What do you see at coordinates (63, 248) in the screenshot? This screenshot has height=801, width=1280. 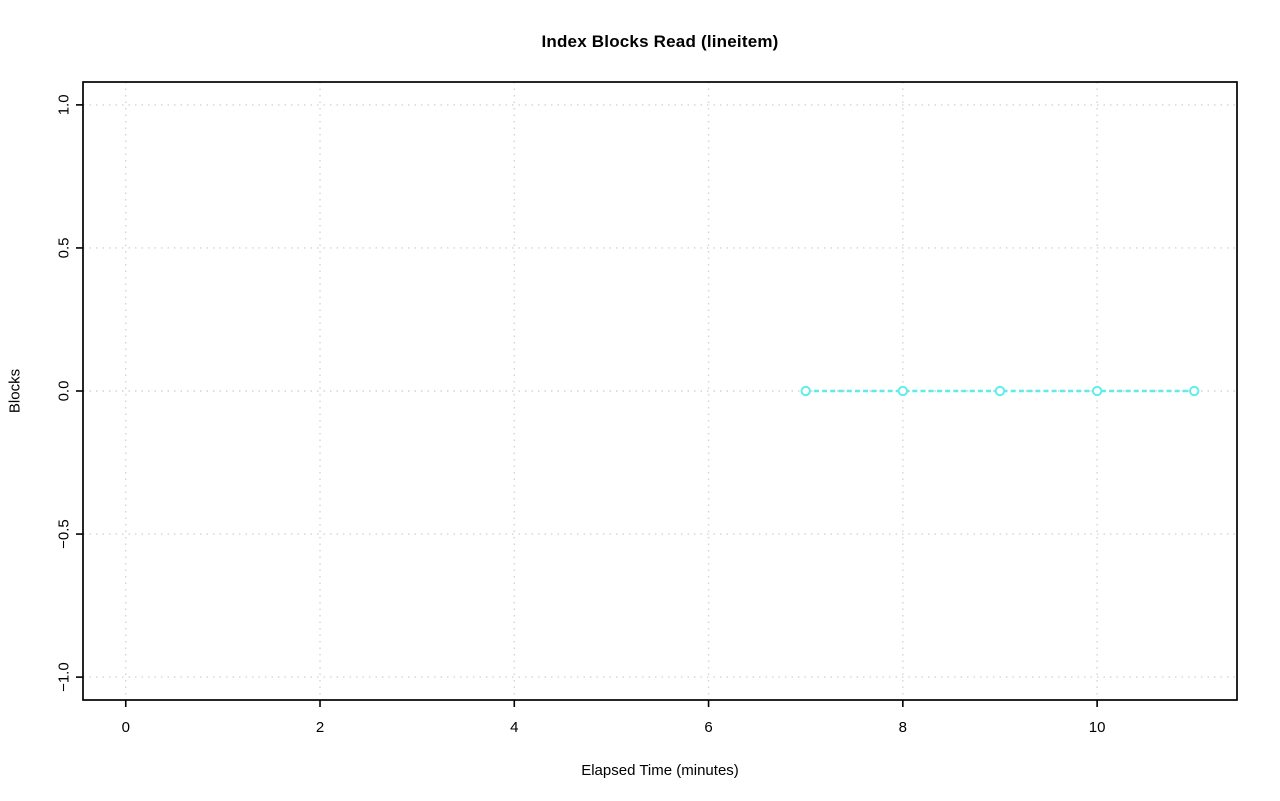 I see `y-tick-label: 0.5` at bounding box center [63, 248].